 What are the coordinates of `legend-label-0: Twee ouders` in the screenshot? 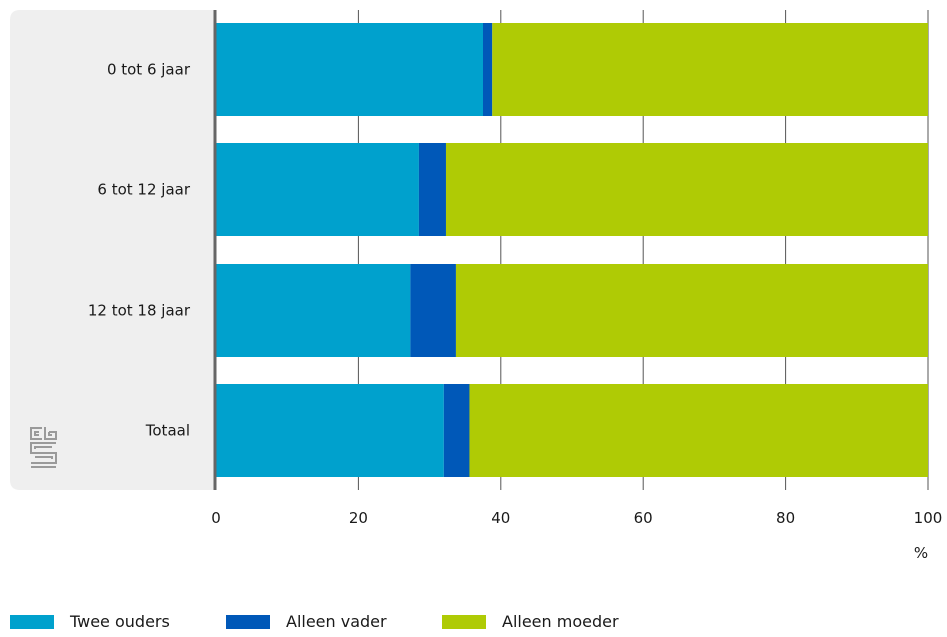 It's located at (119, 621).